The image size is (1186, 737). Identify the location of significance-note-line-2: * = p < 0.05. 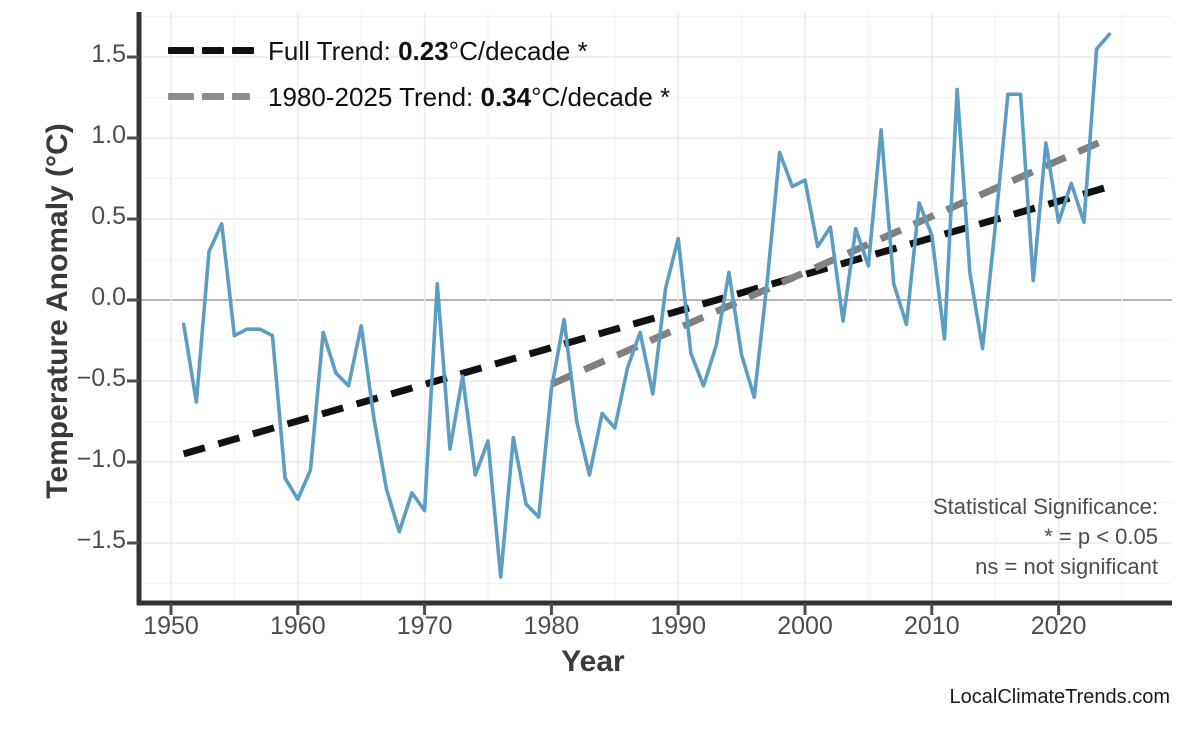
(1101, 536).